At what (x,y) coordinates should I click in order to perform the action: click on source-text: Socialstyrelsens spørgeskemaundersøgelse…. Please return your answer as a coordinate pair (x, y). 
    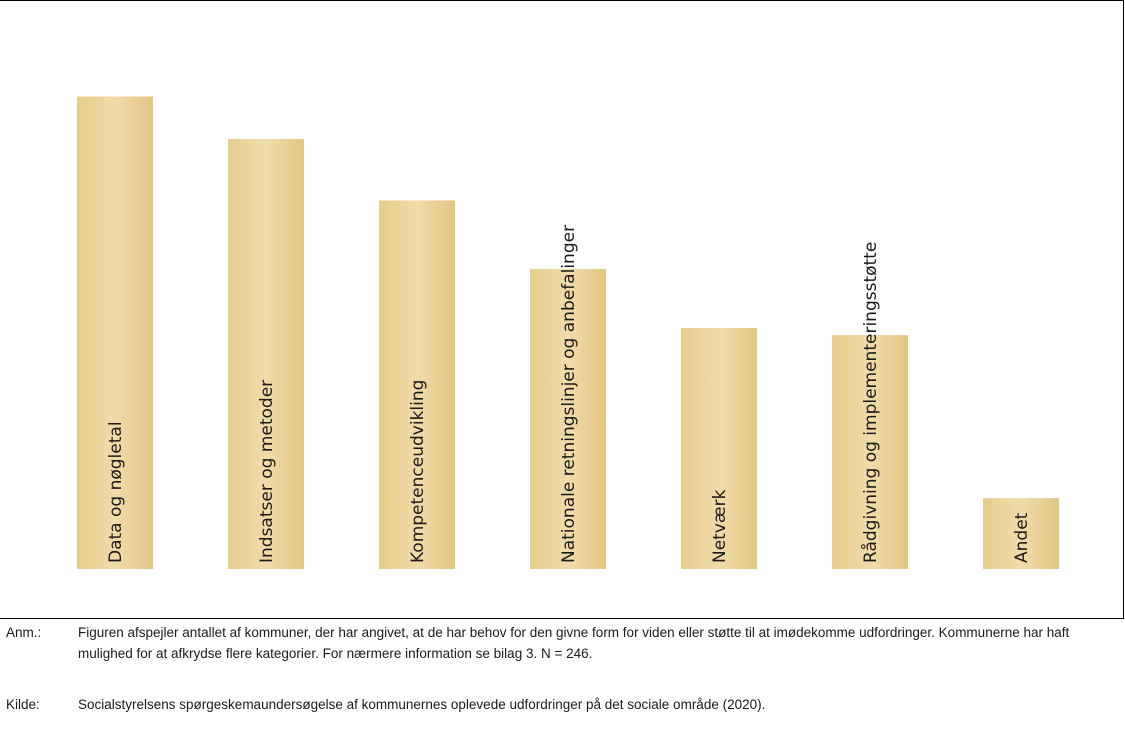
    Looking at the image, I should click on (422, 704).